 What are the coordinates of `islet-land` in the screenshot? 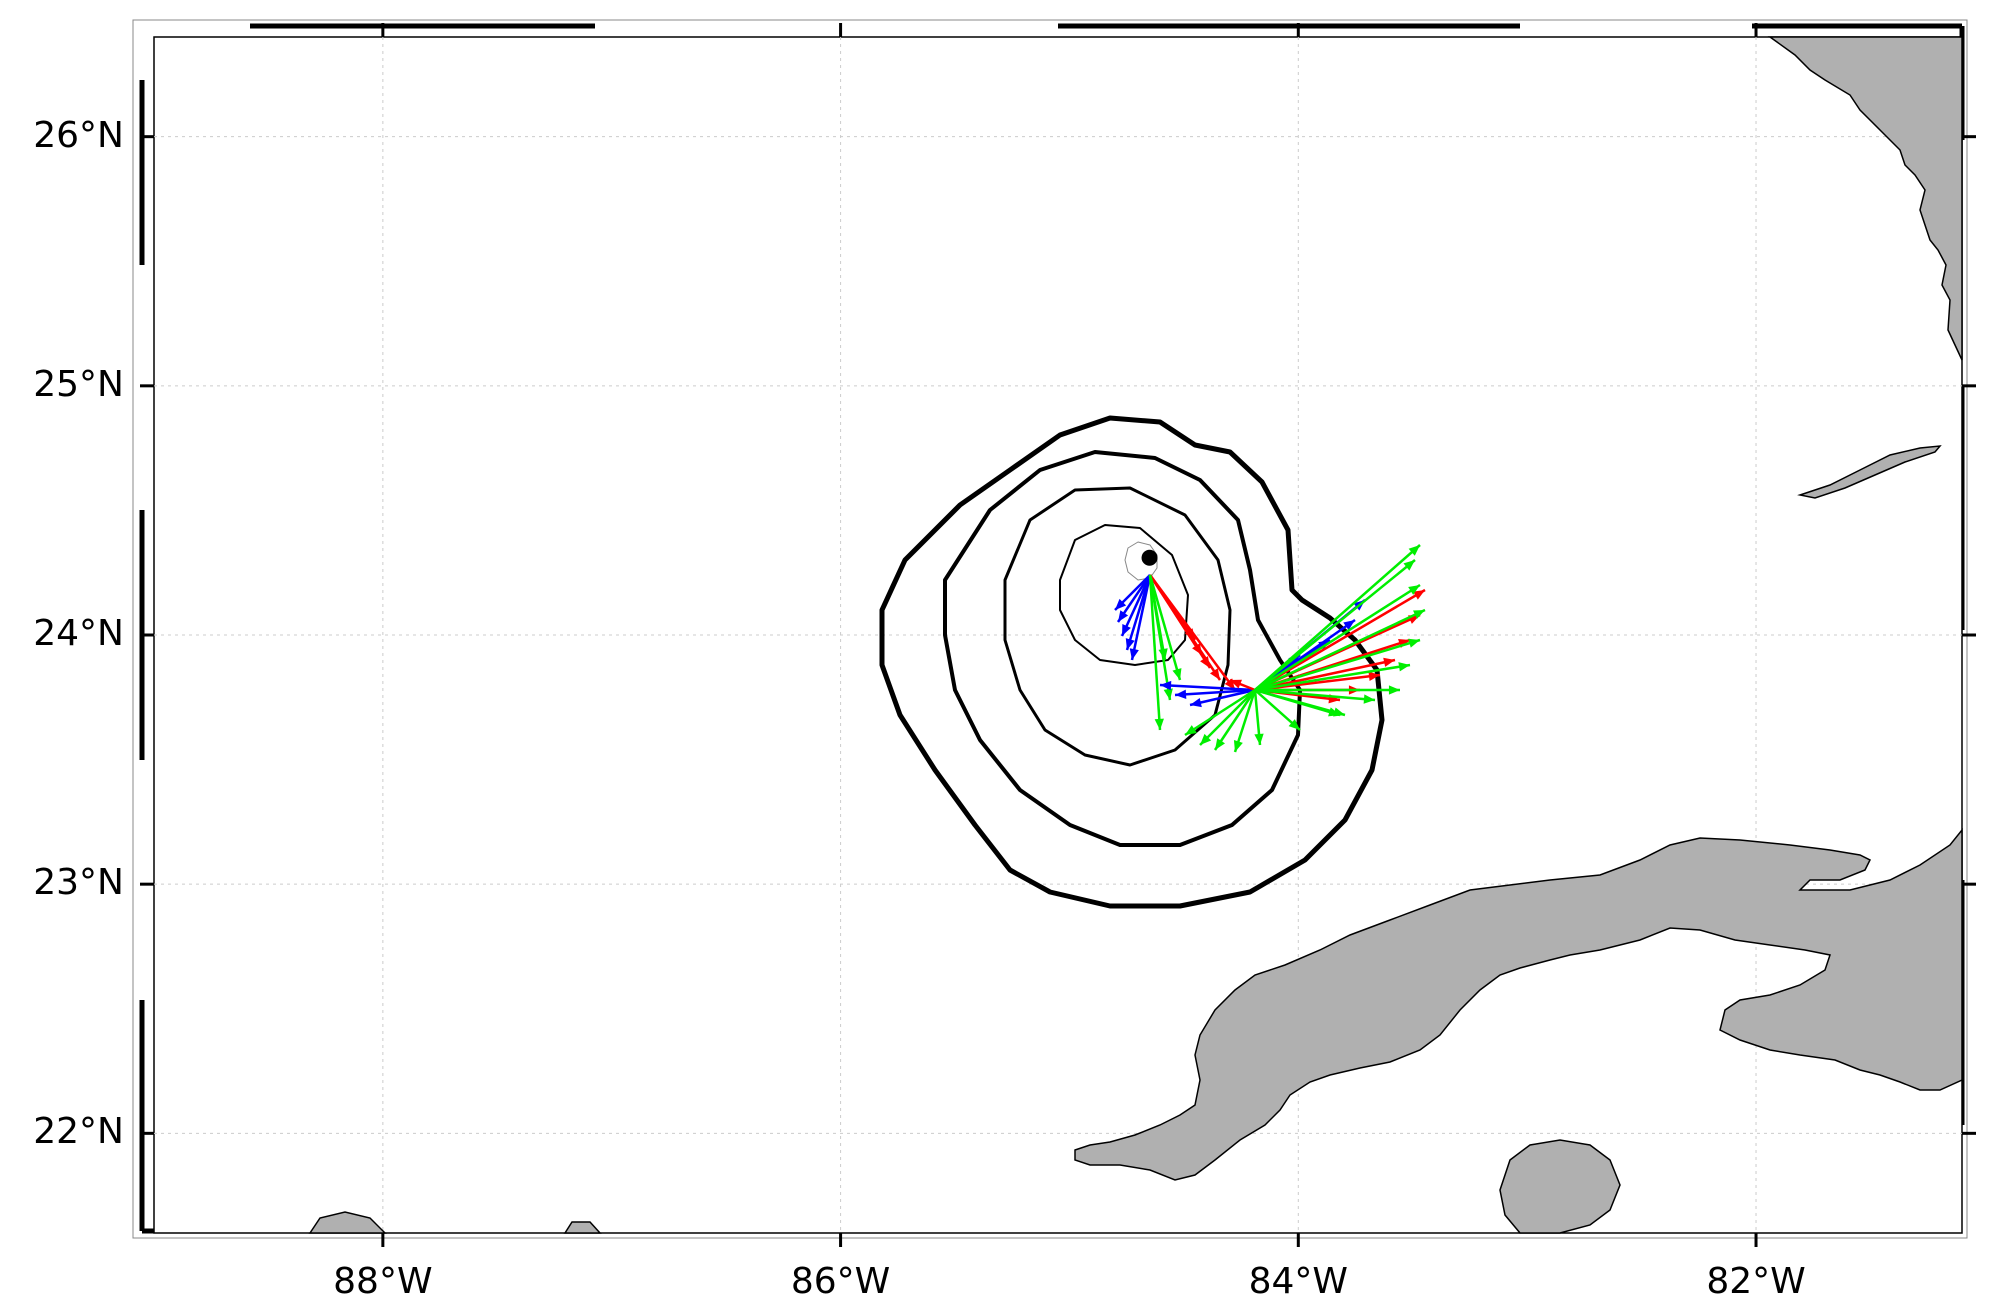 It's located at (582, 1227).